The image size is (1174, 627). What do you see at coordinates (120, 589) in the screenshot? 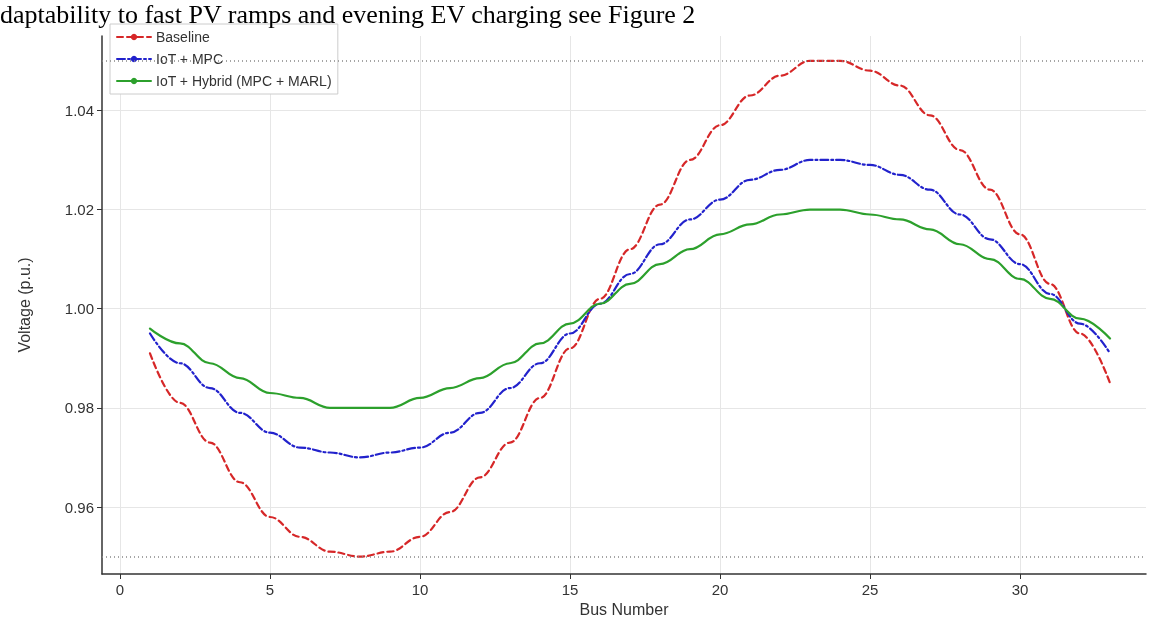
I see `x-tick-label: 0` at bounding box center [120, 589].